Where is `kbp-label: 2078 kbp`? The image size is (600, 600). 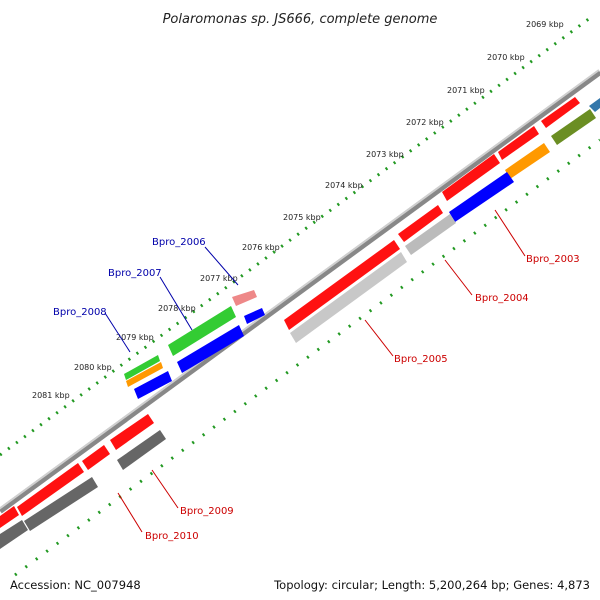 kbp-label: 2078 kbp is located at coordinates (177, 308).